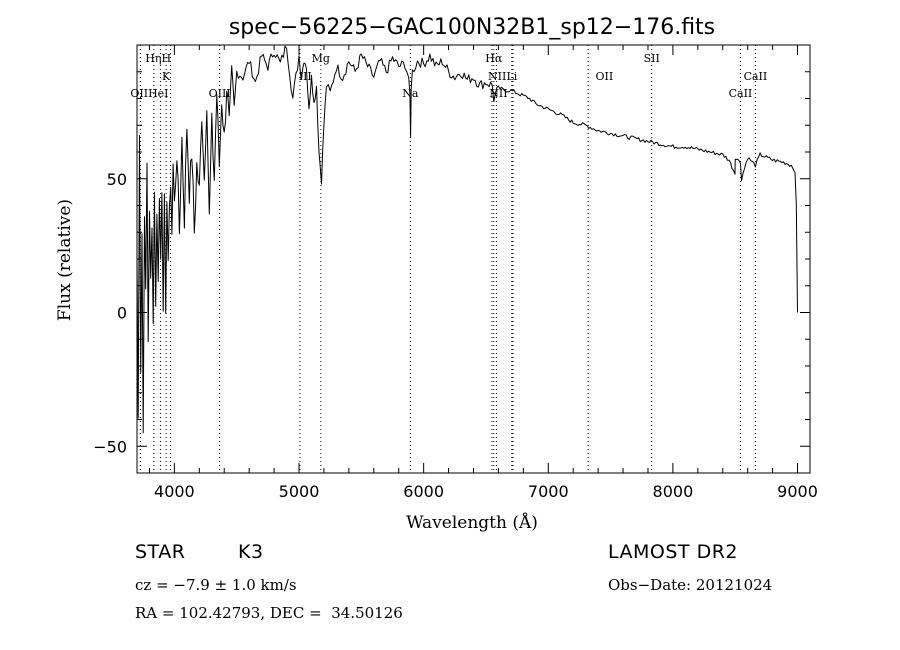 This screenshot has height=650, width=900. I want to click on x-tick-label: 7000, so click(548, 491).